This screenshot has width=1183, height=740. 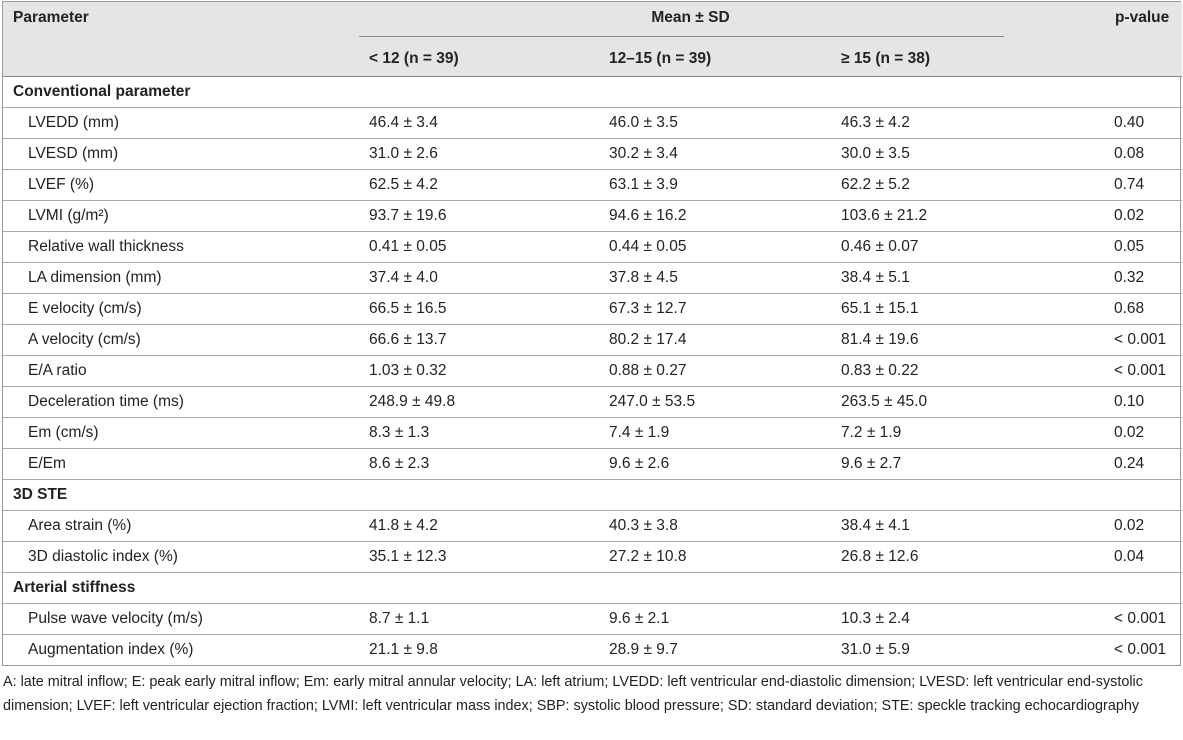 What do you see at coordinates (180, 22) in the screenshot?
I see `header-parameter: Parameter` at bounding box center [180, 22].